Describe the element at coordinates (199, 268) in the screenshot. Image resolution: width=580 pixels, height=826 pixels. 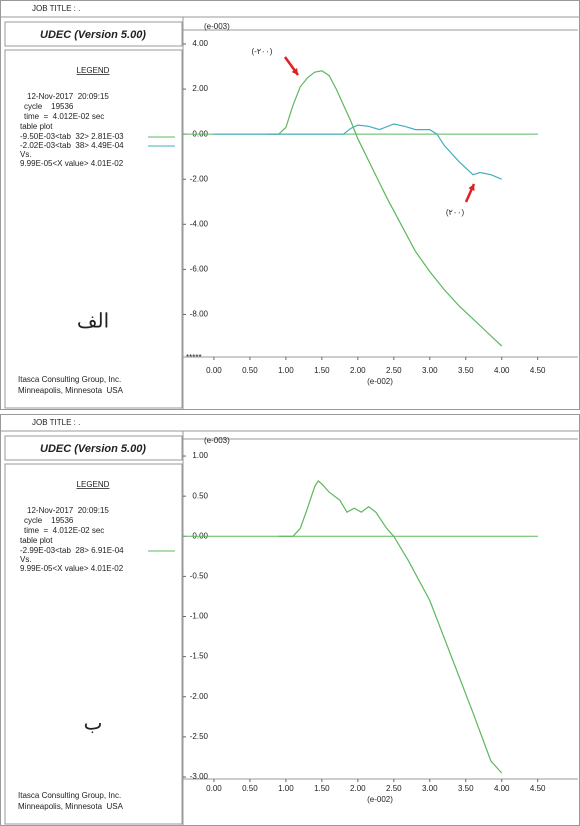
I see `y-tick-label: -6.00` at that location.